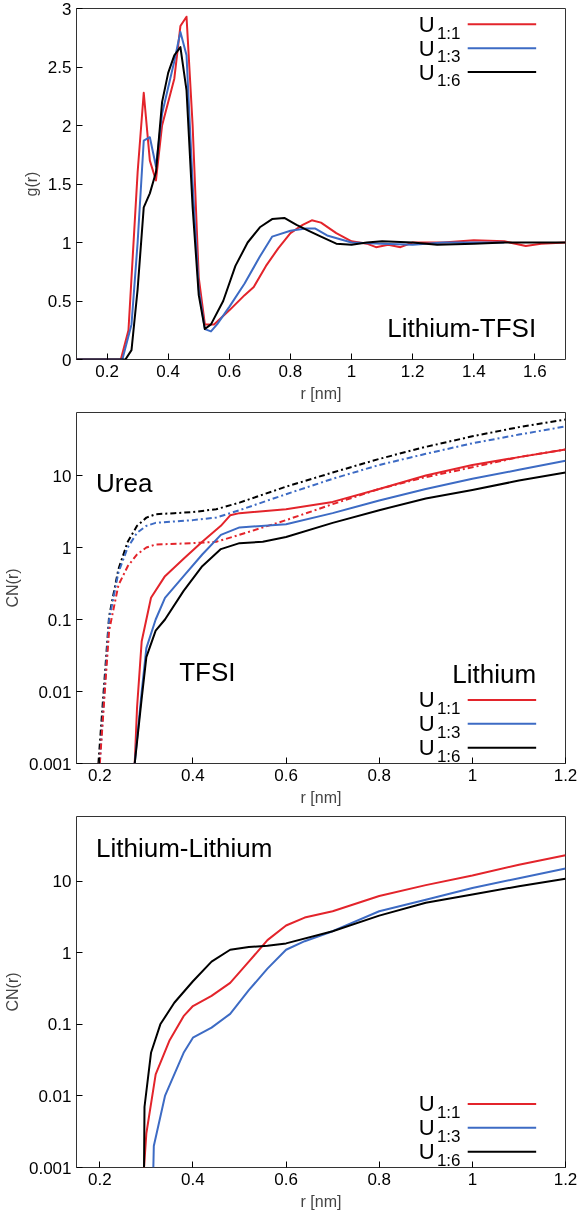  What do you see at coordinates (124, 482) in the screenshot?
I see `annotation: Urea` at bounding box center [124, 482].